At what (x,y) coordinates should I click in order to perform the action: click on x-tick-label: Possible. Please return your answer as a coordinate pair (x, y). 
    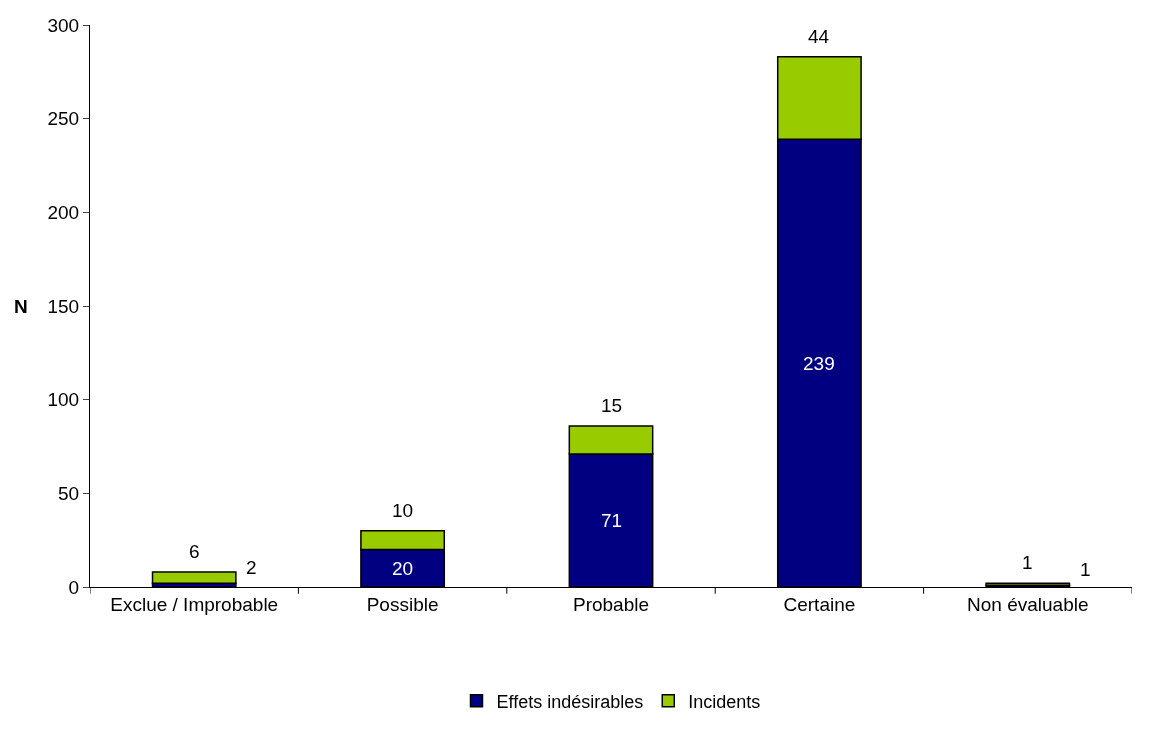
    Looking at the image, I should click on (402, 604).